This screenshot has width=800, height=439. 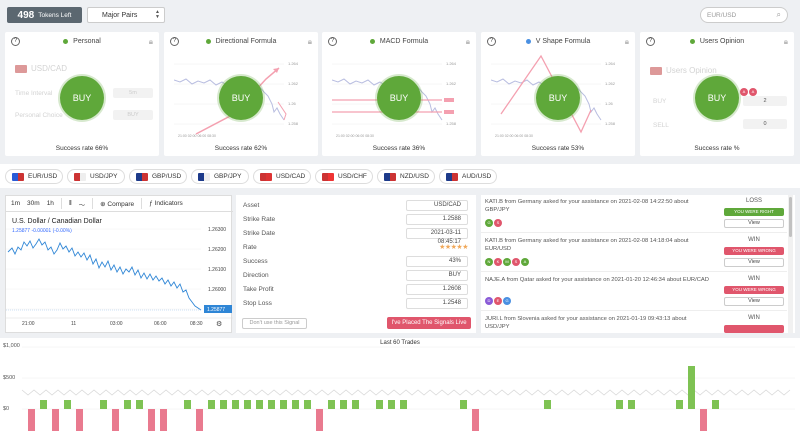 What do you see at coordinates (42, 231) in the screenshot?
I see `chart-quote: 1.25877 -0.00001 (-0.00%)` at bounding box center [42, 231].